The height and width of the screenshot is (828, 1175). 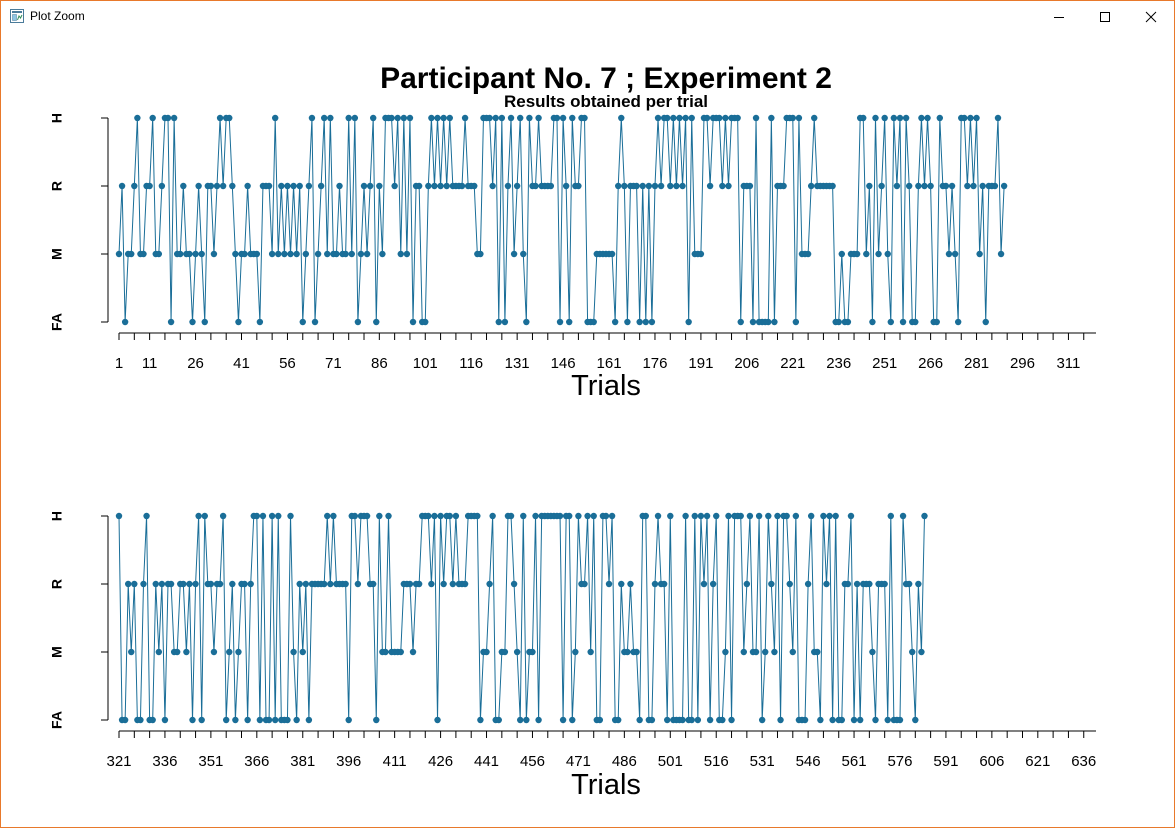 What do you see at coordinates (1105, 16) in the screenshot?
I see `maximize-button` at bounding box center [1105, 16].